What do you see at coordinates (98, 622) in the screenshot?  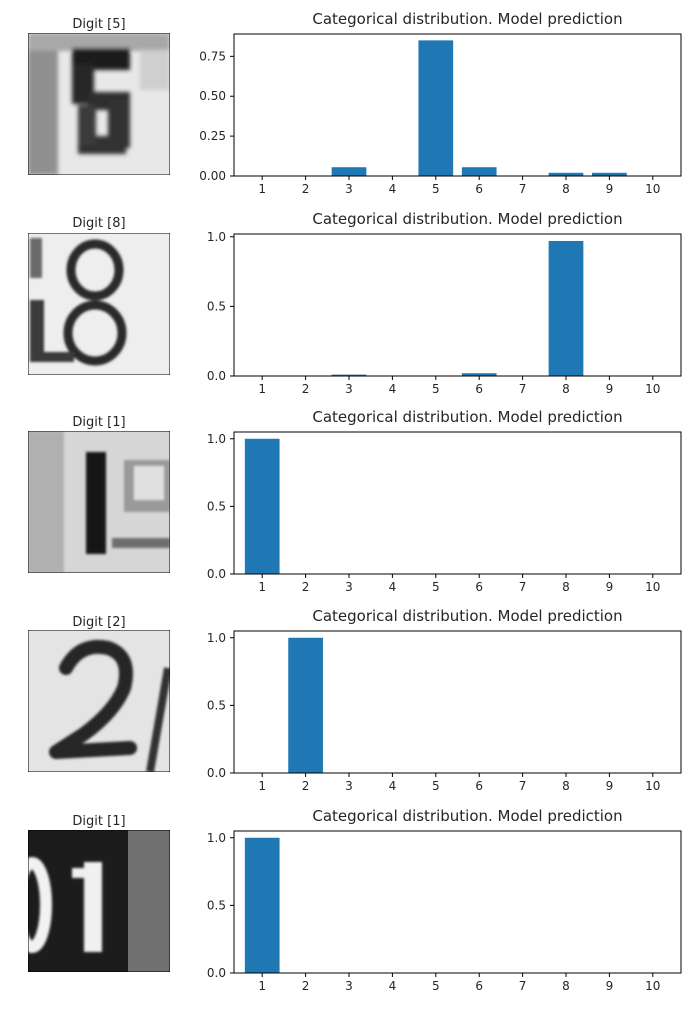 I see `digit-image-title: Digit [2]` at bounding box center [98, 622].